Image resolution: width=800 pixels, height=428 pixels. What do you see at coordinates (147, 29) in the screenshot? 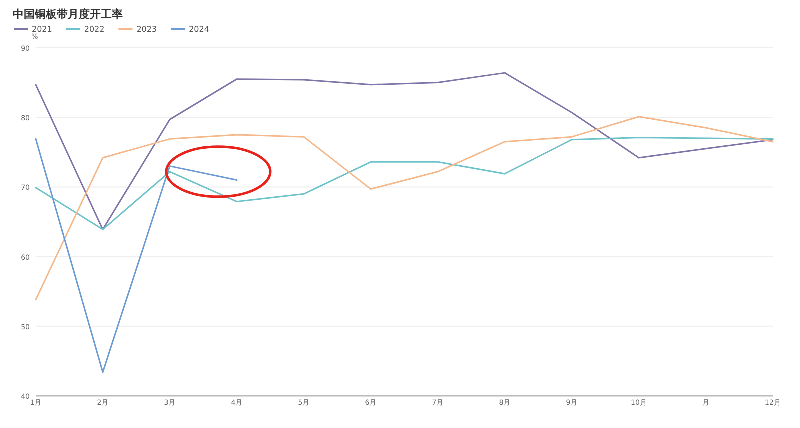
I see `legend-label: 2023` at bounding box center [147, 29].